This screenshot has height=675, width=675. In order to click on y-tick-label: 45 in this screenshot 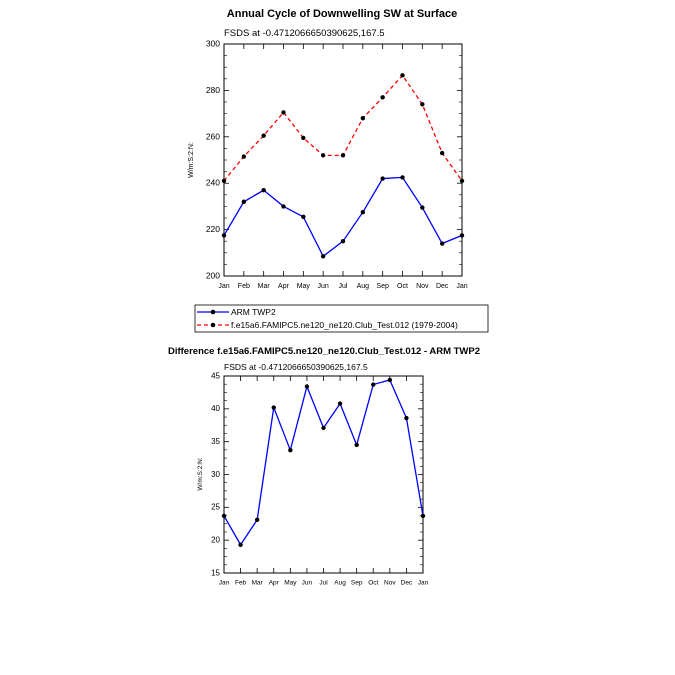, I will do `click(215, 375)`.